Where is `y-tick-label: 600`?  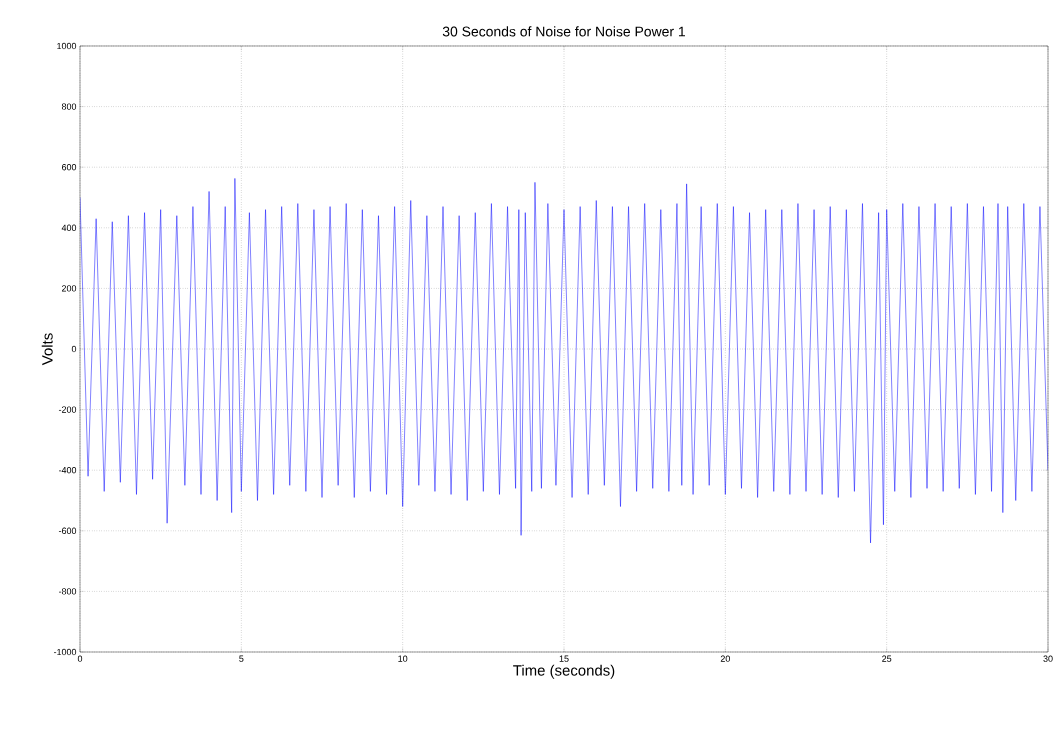 y-tick-label: 600 is located at coordinates (69, 167).